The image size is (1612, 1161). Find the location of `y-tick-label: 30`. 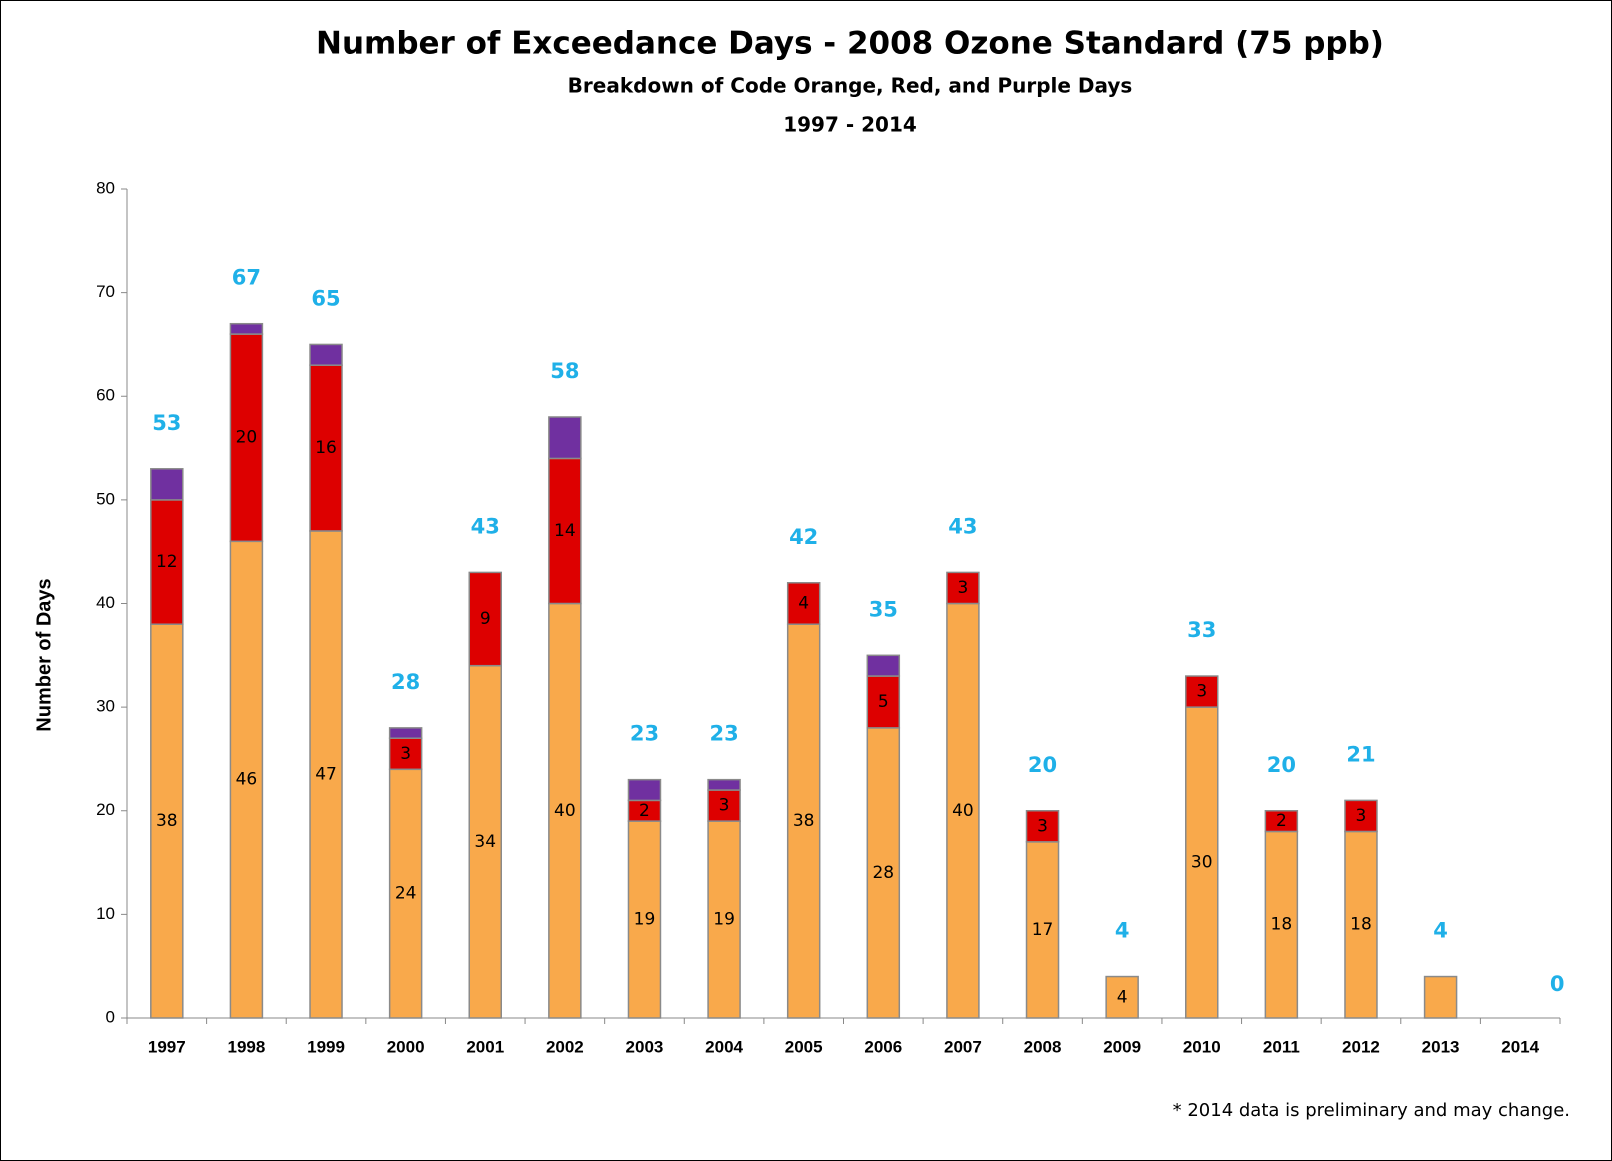

y-tick-label: 30 is located at coordinates (105, 706).